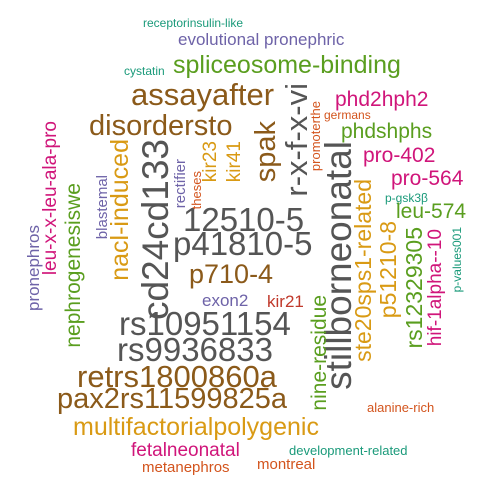 This screenshot has height=500, width=500. What do you see at coordinates (286, 464) in the screenshot?
I see `word-montreal: montreal` at bounding box center [286, 464].